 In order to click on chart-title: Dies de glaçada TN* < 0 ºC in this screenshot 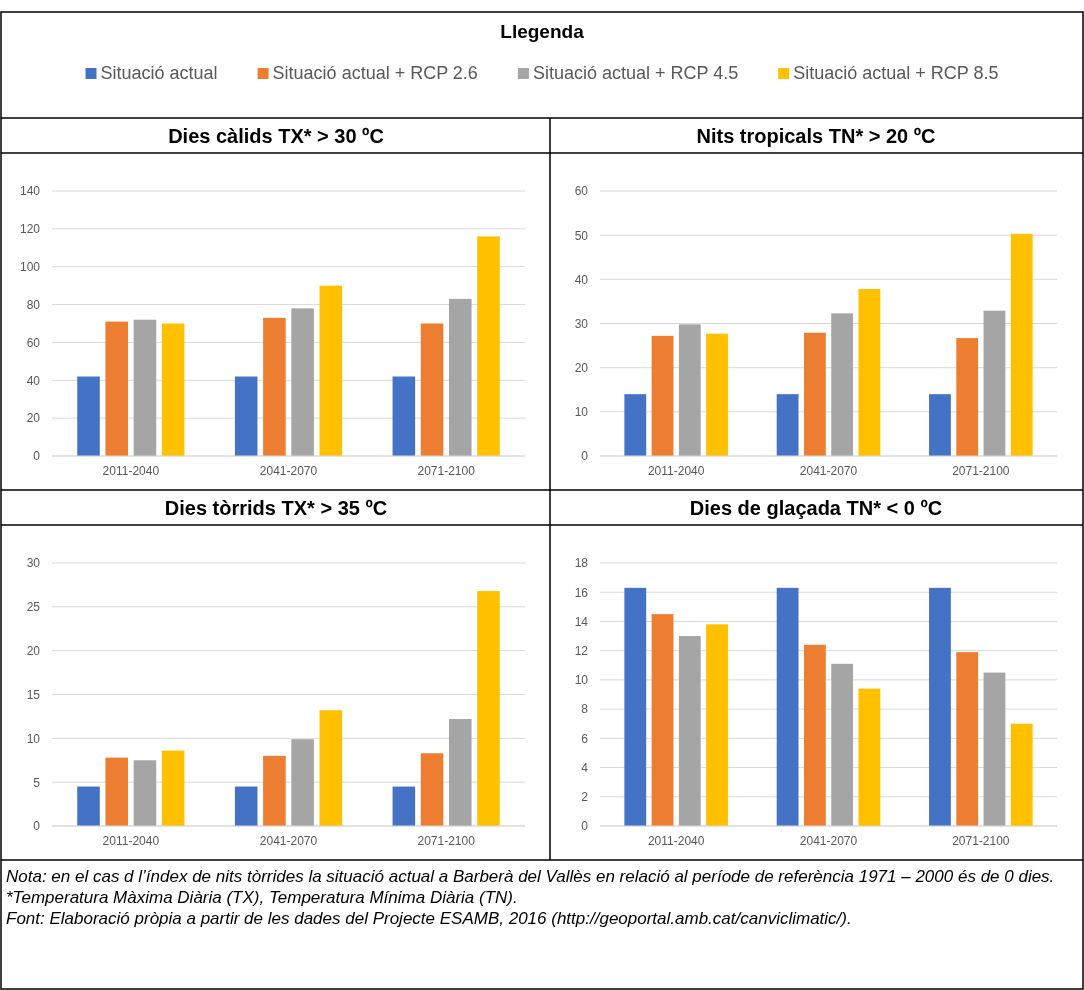, I will do `click(816, 507)`.